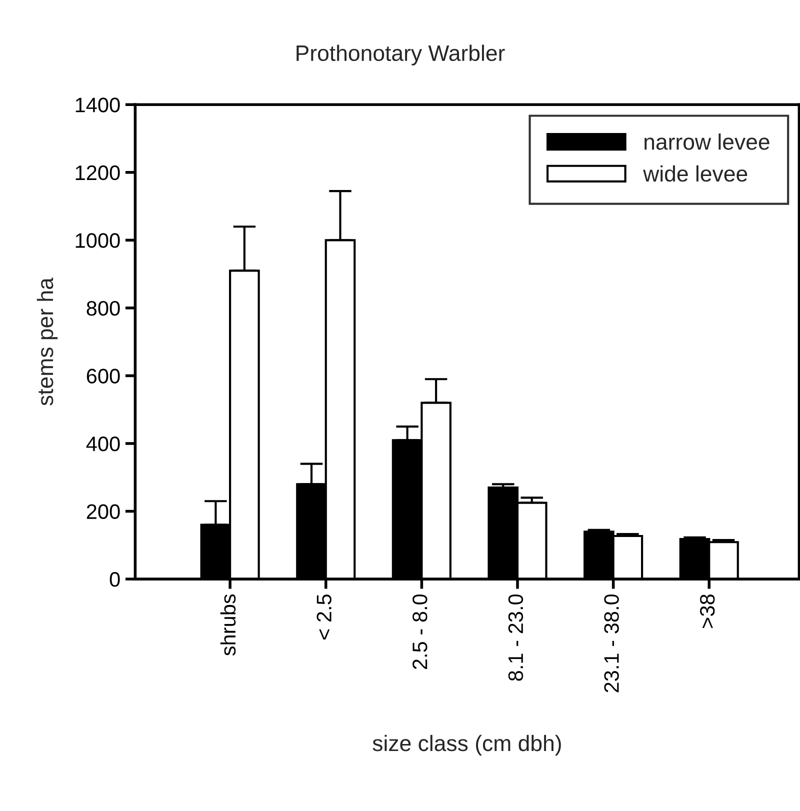  I want to click on x-tick-label: >38, so click(707, 611).